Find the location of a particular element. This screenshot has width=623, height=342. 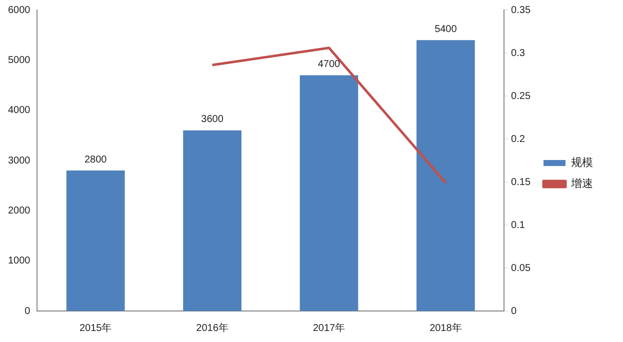

x-tick-label: 2016年 is located at coordinates (212, 328).